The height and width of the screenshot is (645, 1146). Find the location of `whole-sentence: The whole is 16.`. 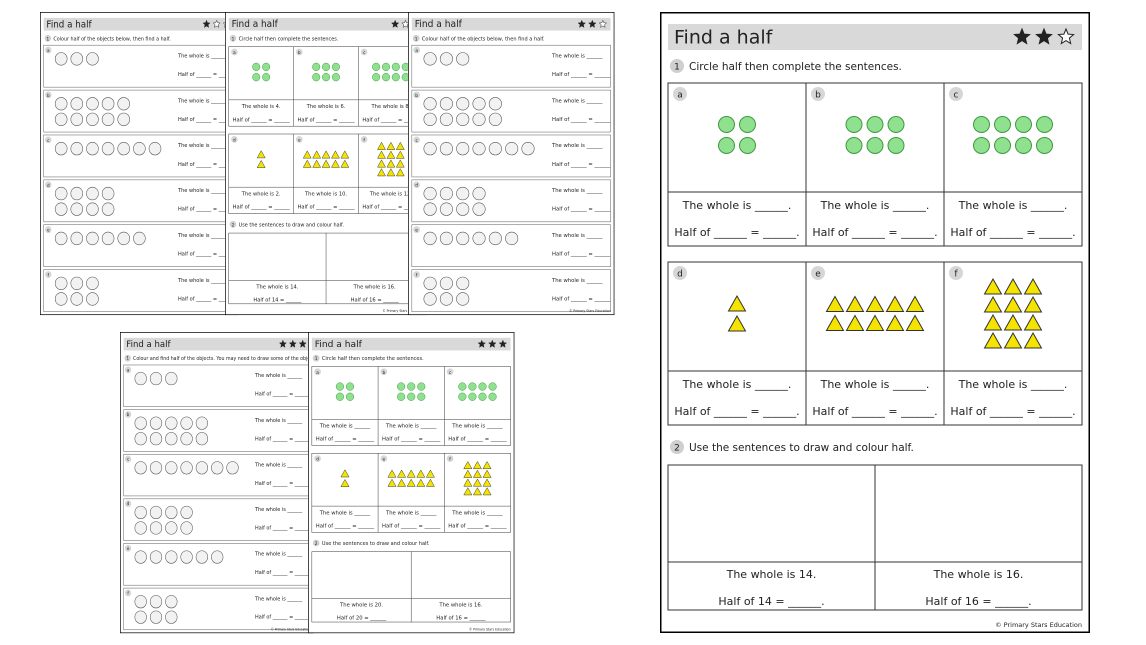

whole-sentence: The whole is 16. is located at coordinates (460, 606).